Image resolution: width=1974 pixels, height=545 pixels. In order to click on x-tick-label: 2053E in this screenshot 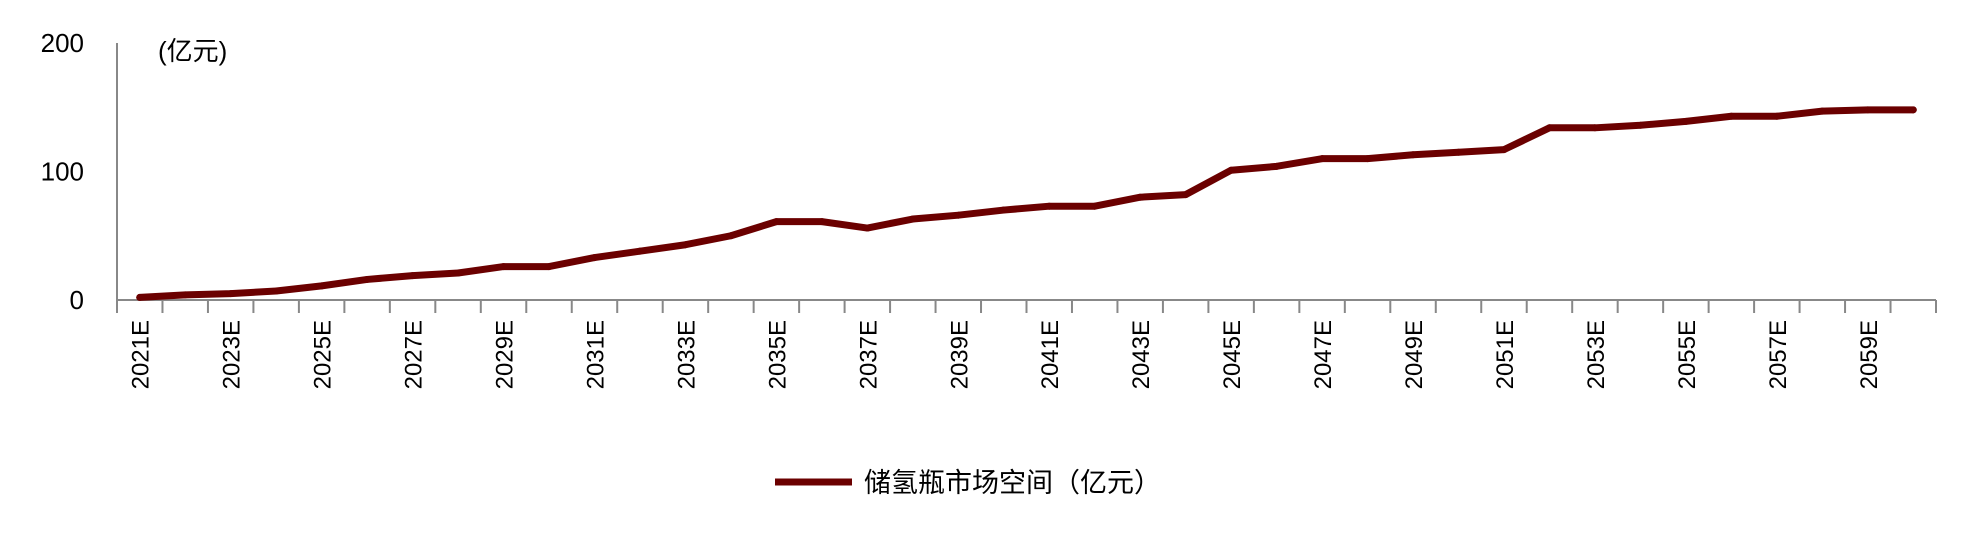, I will do `click(1596, 354)`.